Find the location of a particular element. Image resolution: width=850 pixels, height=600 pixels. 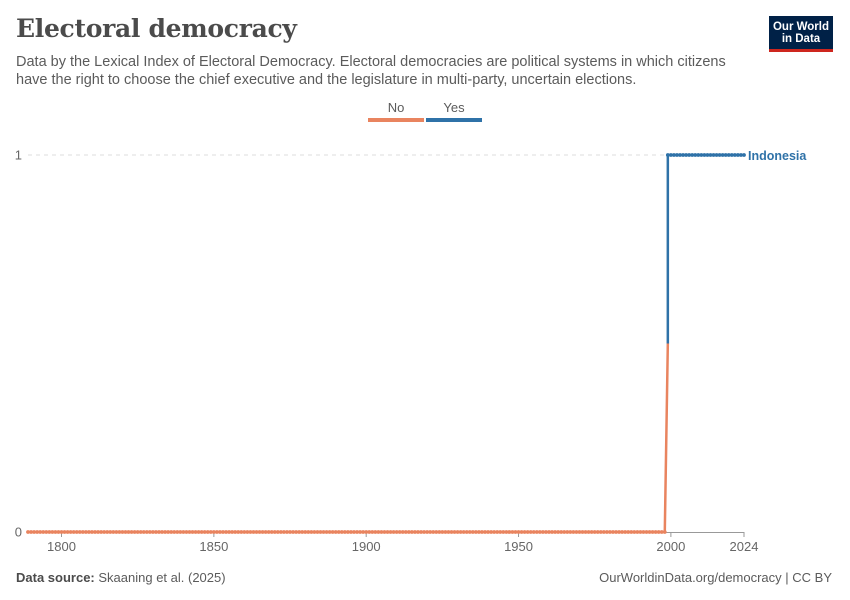

data-point-1939 is located at coordinates (485, 532).